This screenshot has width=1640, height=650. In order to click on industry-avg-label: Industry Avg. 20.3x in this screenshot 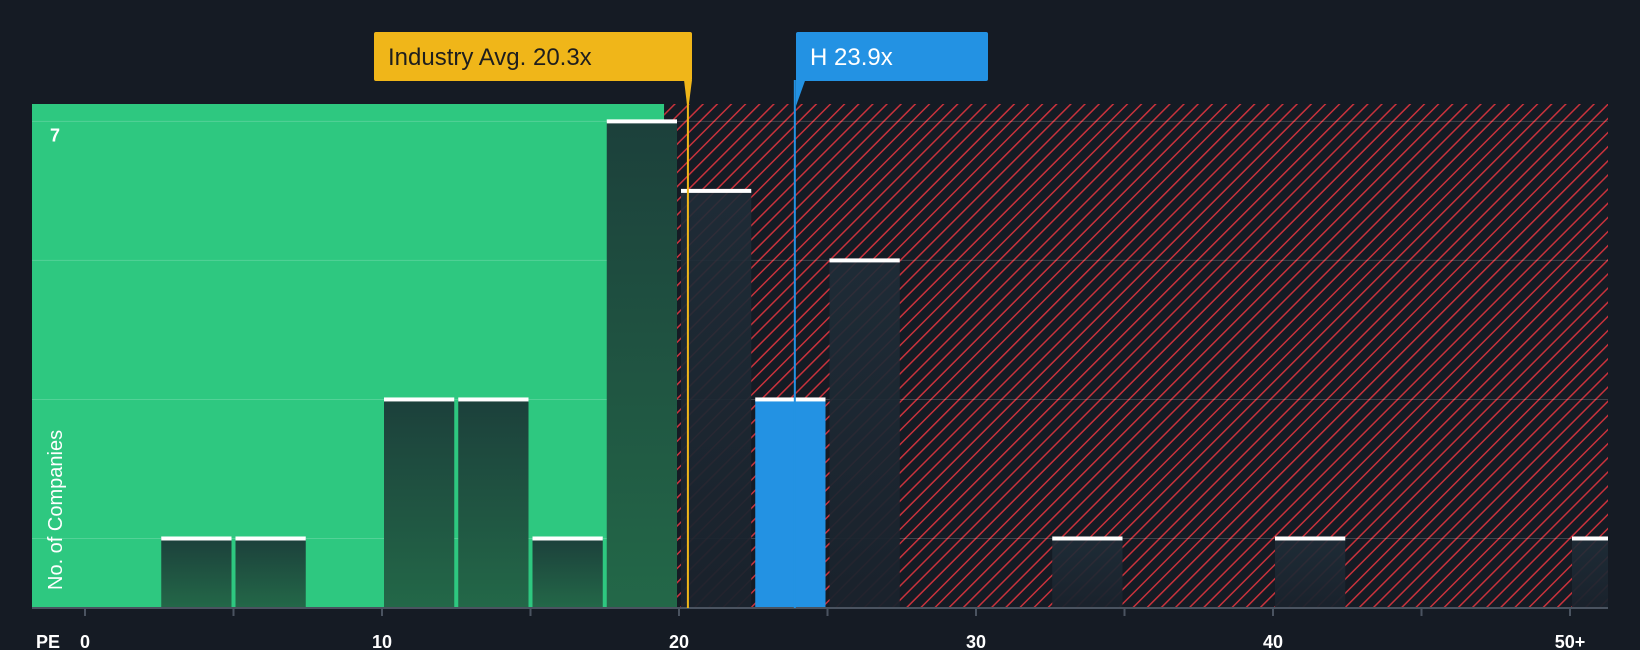, I will do `click(490, 57)`.